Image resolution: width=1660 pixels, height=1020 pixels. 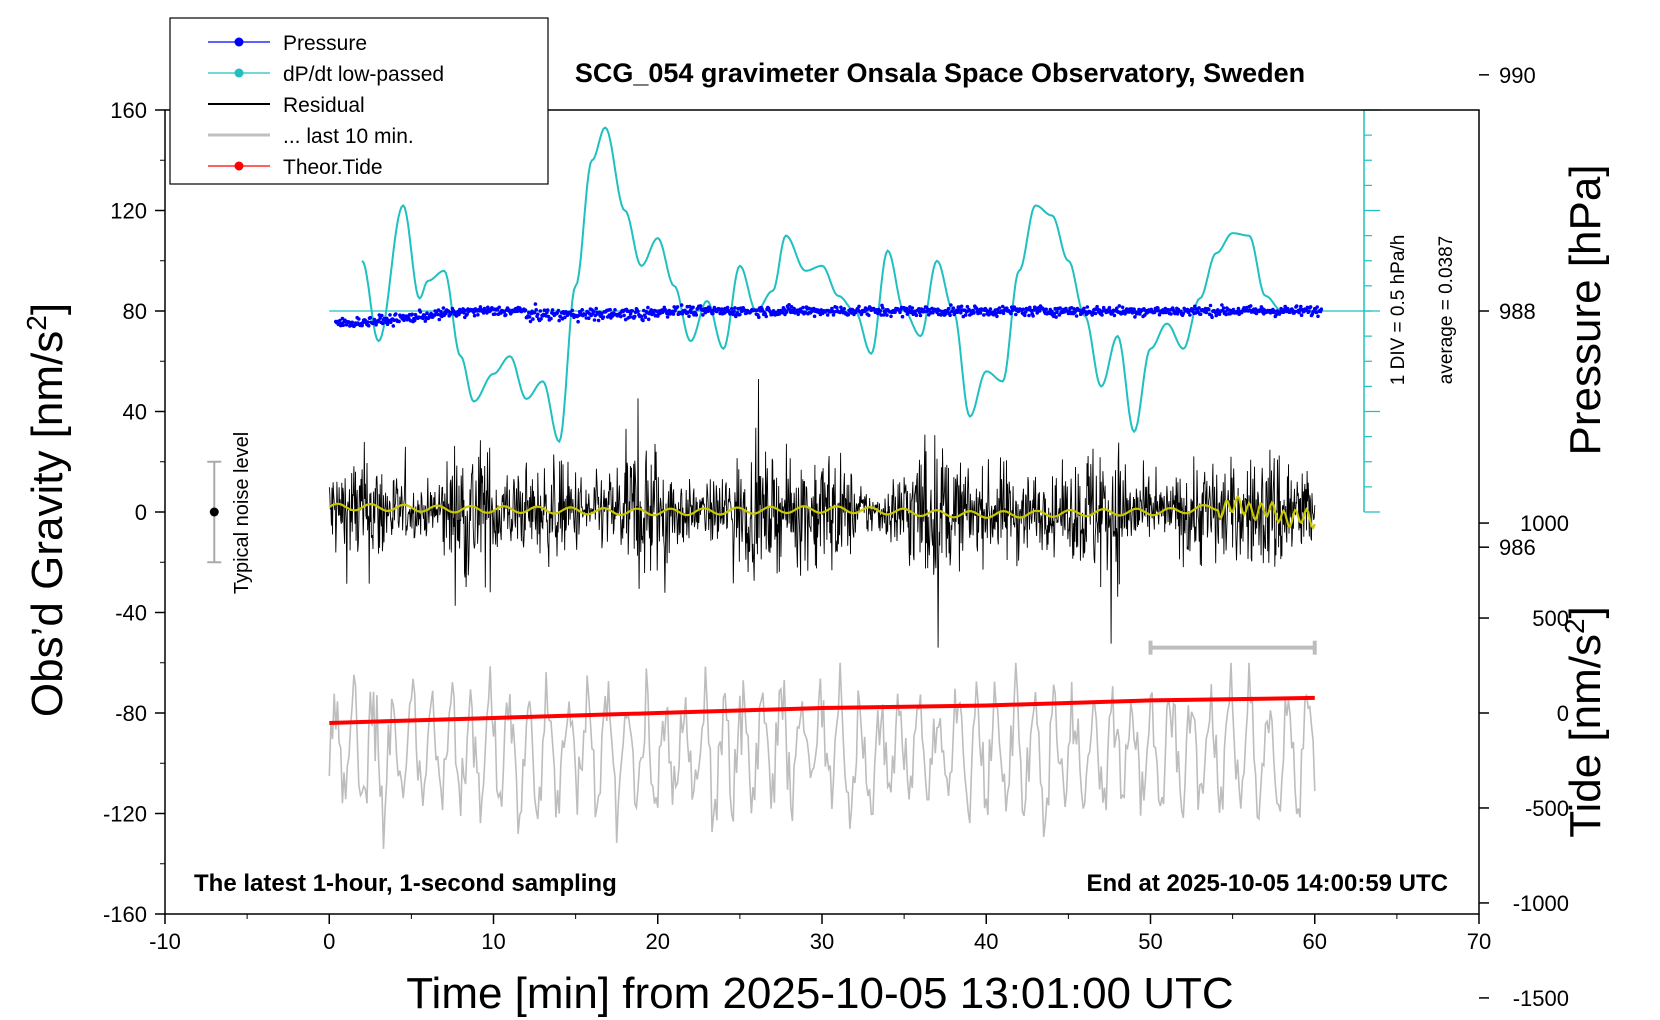 What do you see at coordinates (348, 136) in the screenshot?
I see `legend-label: ... last 10 min.` at bounding box center [348, 136].